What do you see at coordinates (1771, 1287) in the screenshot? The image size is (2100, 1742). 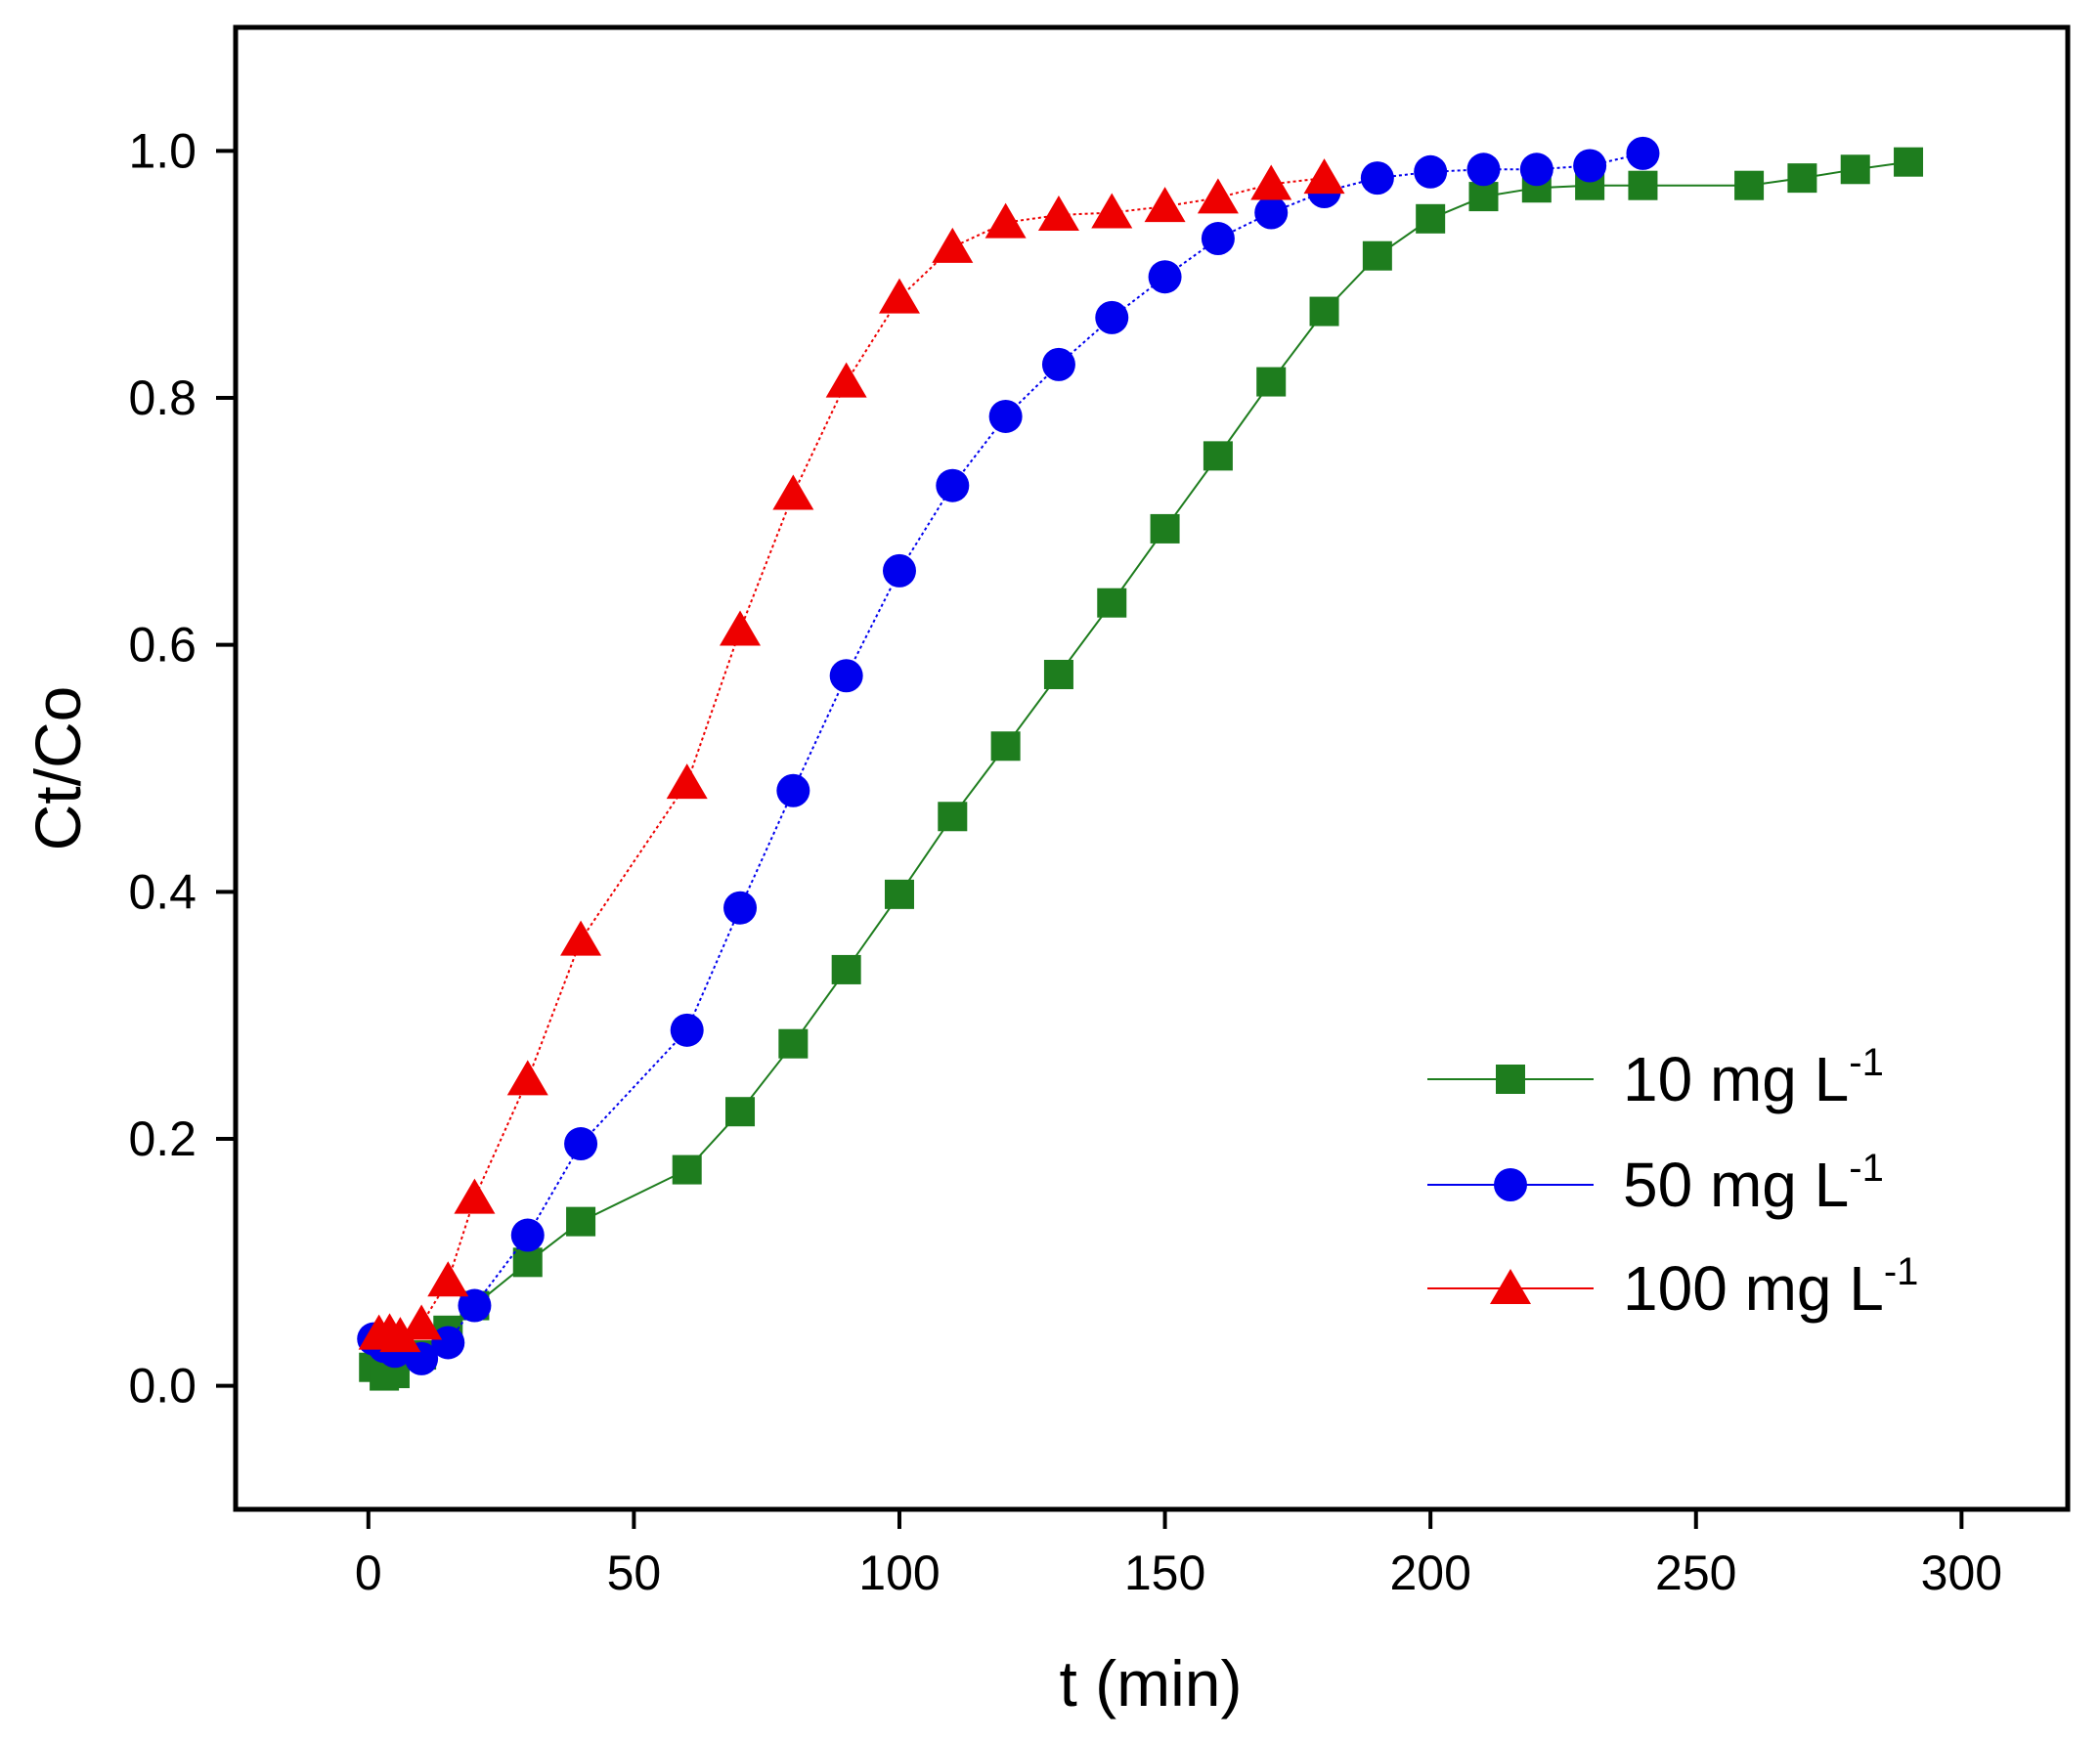 I see `legend-label: 100 mg L-1` at bounding box center [1771, 1287].